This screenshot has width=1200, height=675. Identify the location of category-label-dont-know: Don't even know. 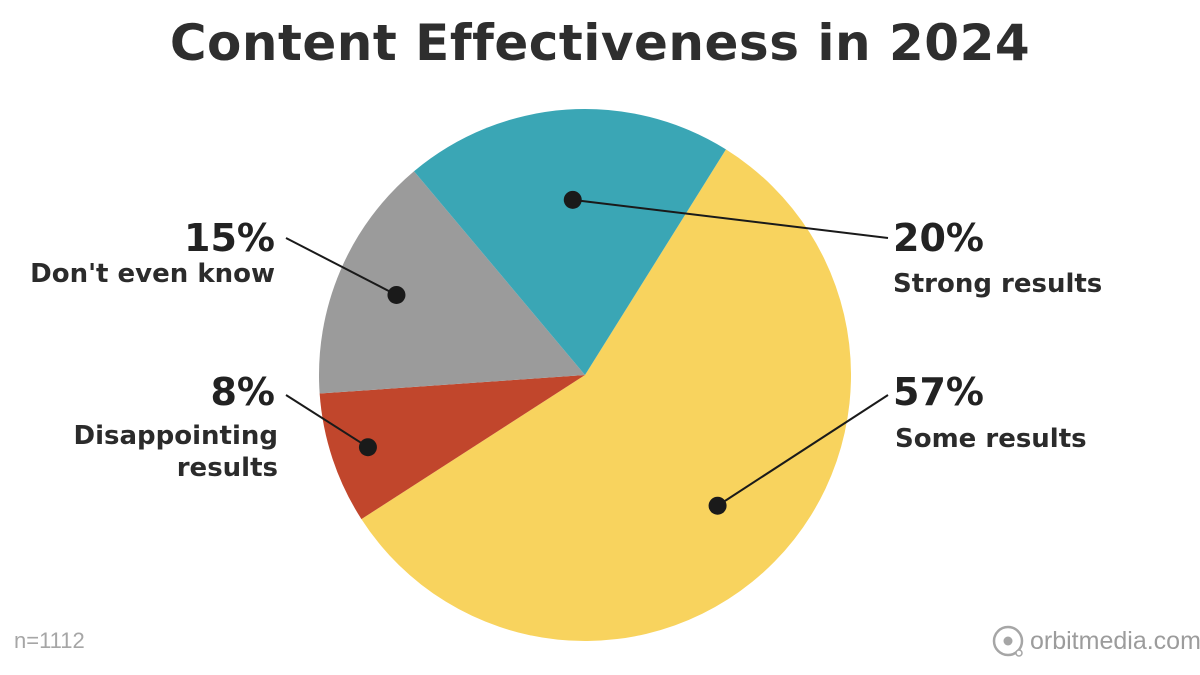
(152, 274).